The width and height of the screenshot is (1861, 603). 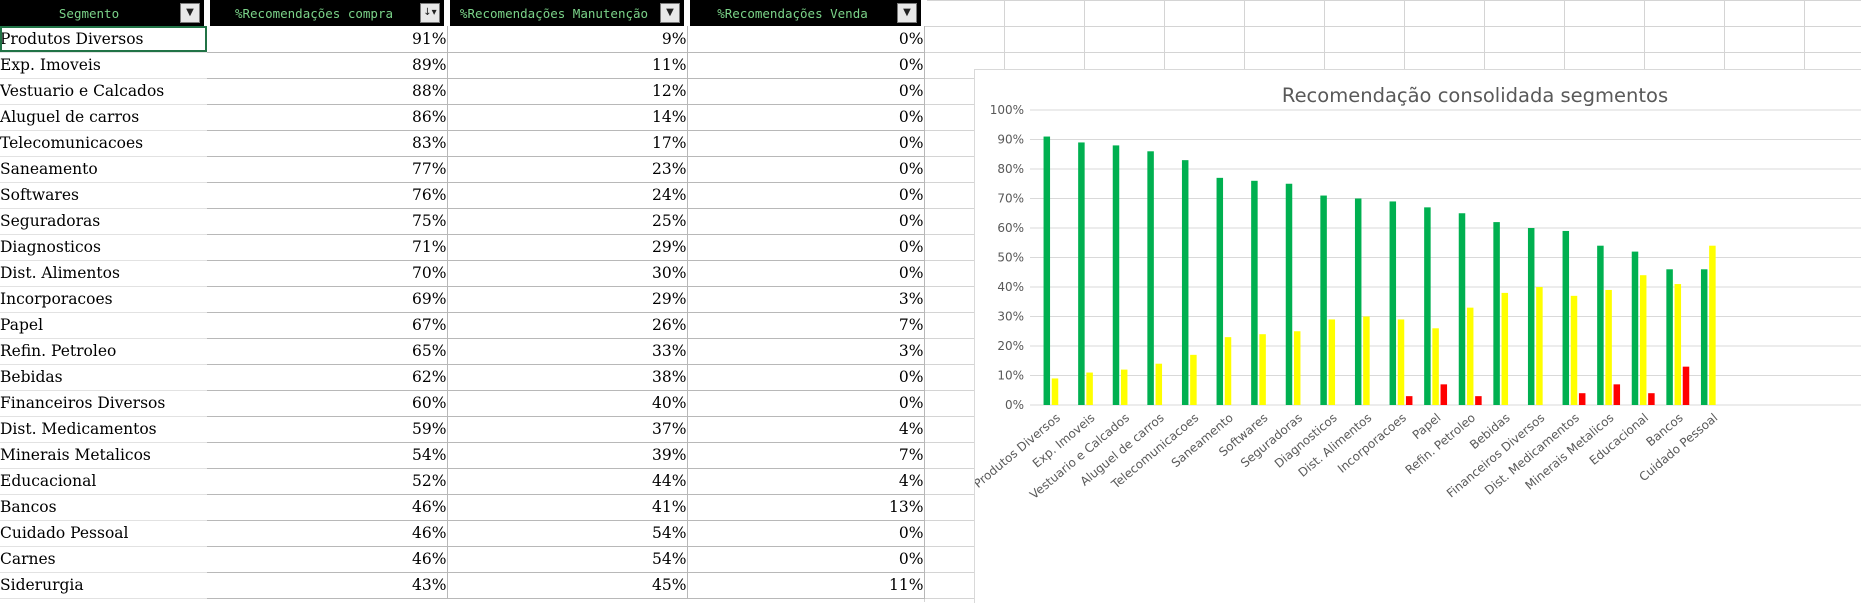 I want to click on cell-manutencao: 23%, so click(x=567, y=169).